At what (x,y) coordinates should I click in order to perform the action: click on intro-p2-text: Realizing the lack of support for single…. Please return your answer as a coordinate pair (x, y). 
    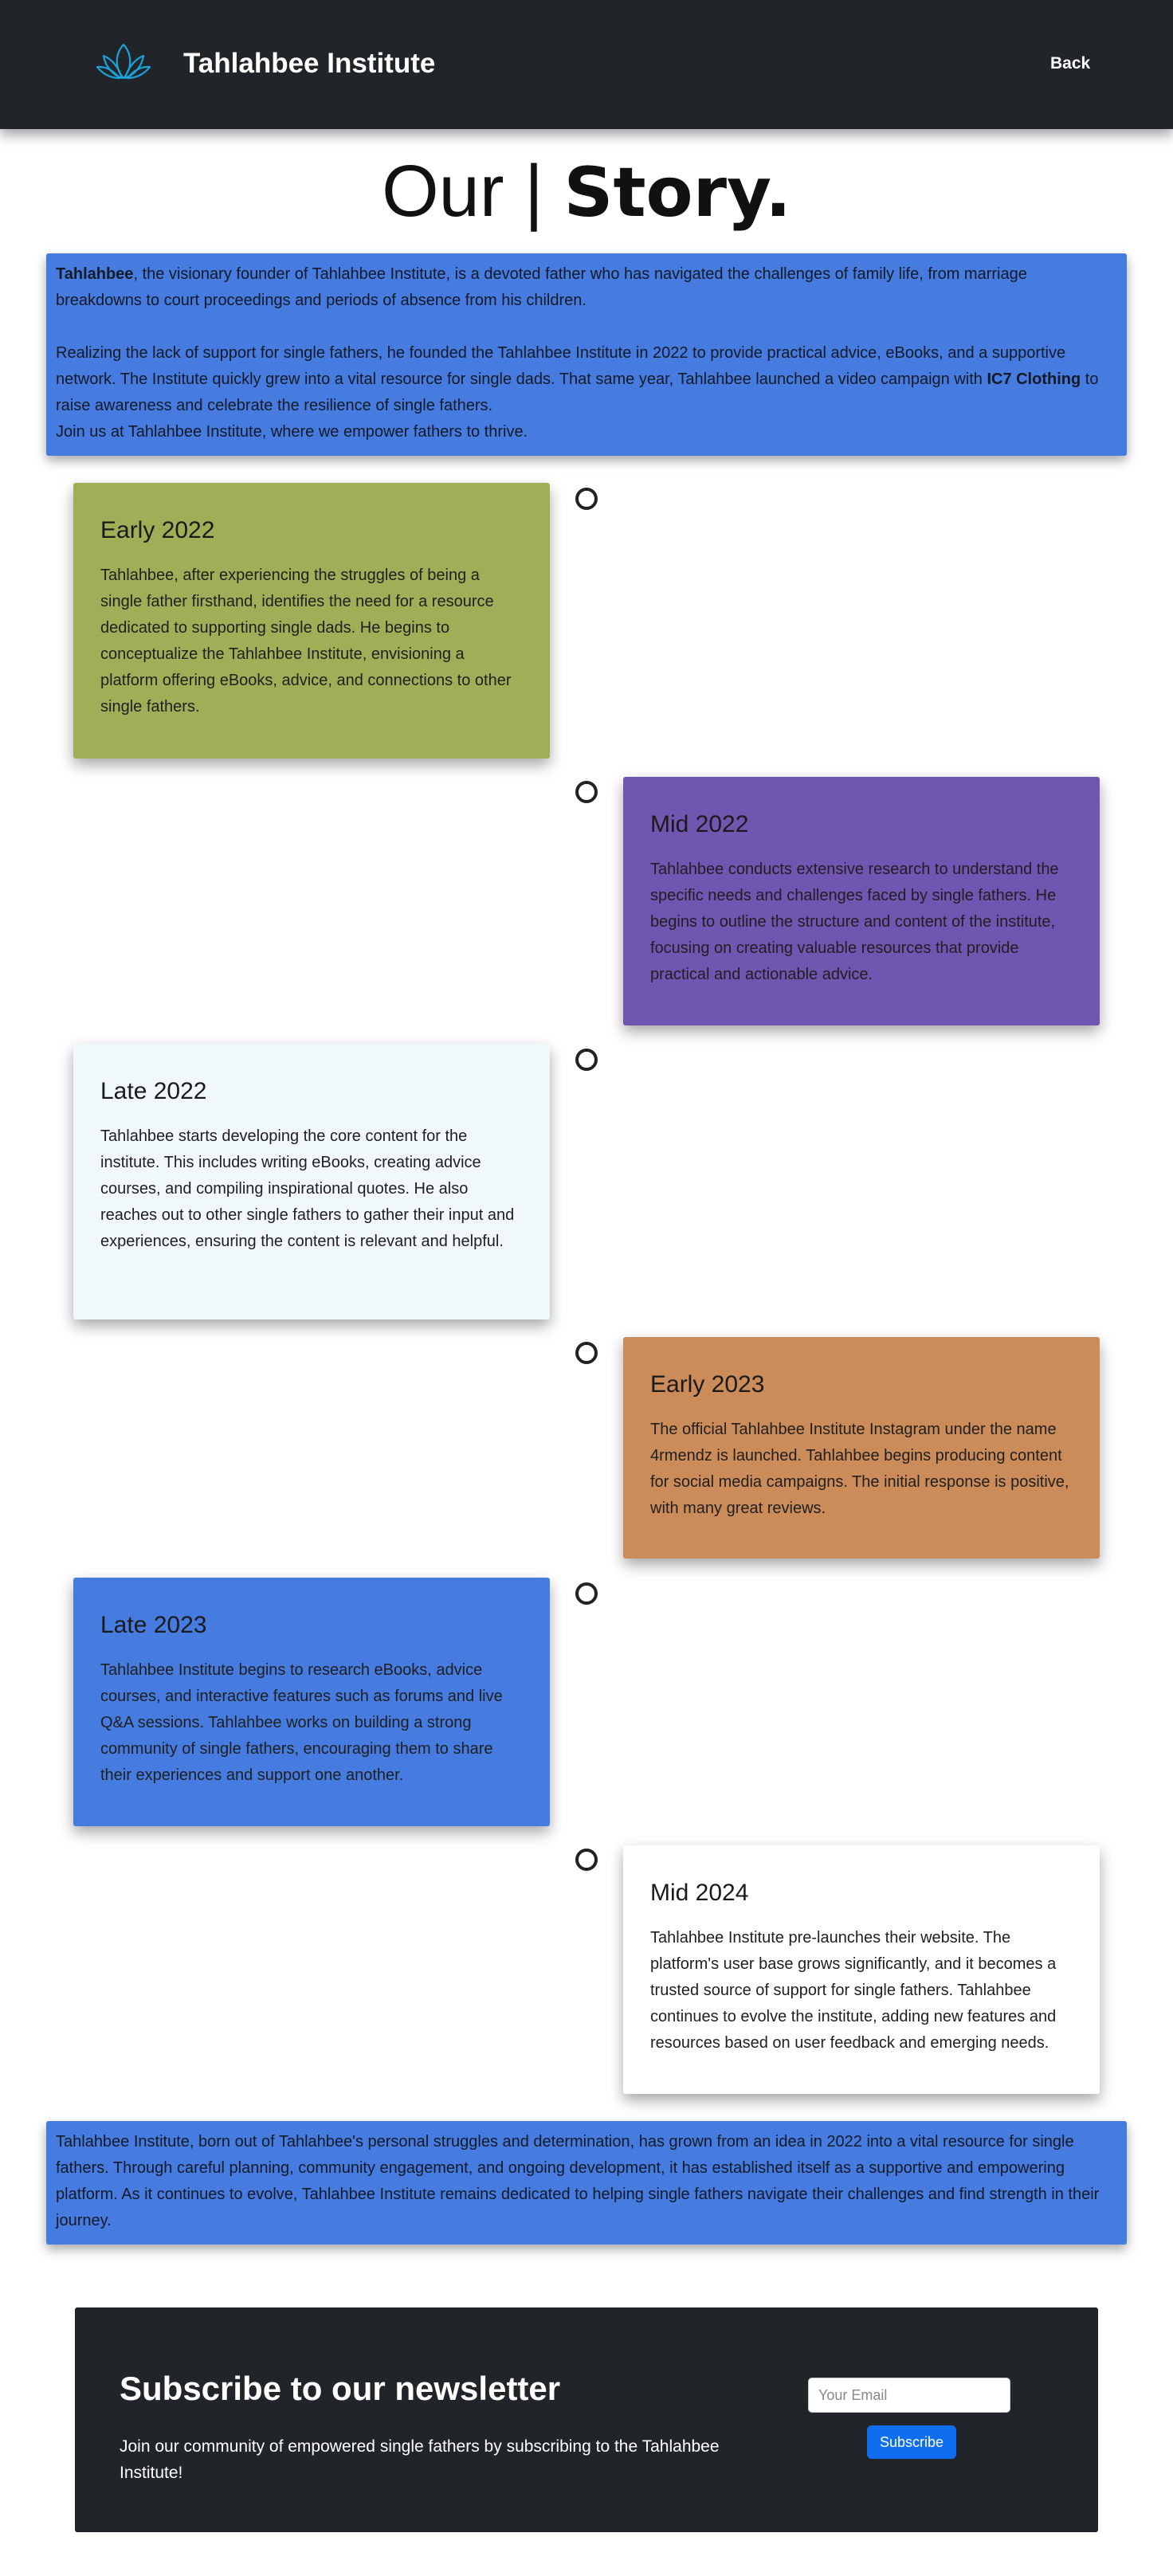
    Looking at the image, I should click on (561, 366).